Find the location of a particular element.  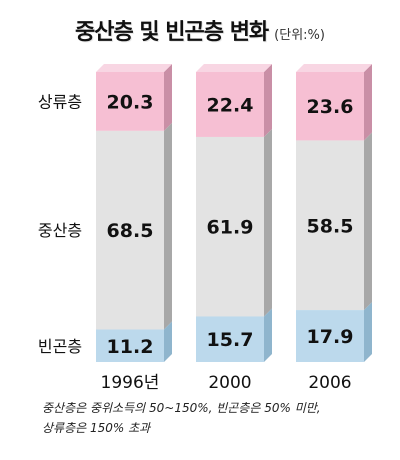

series-label-2: 빈곤층 is located at coordinates (60, 346).